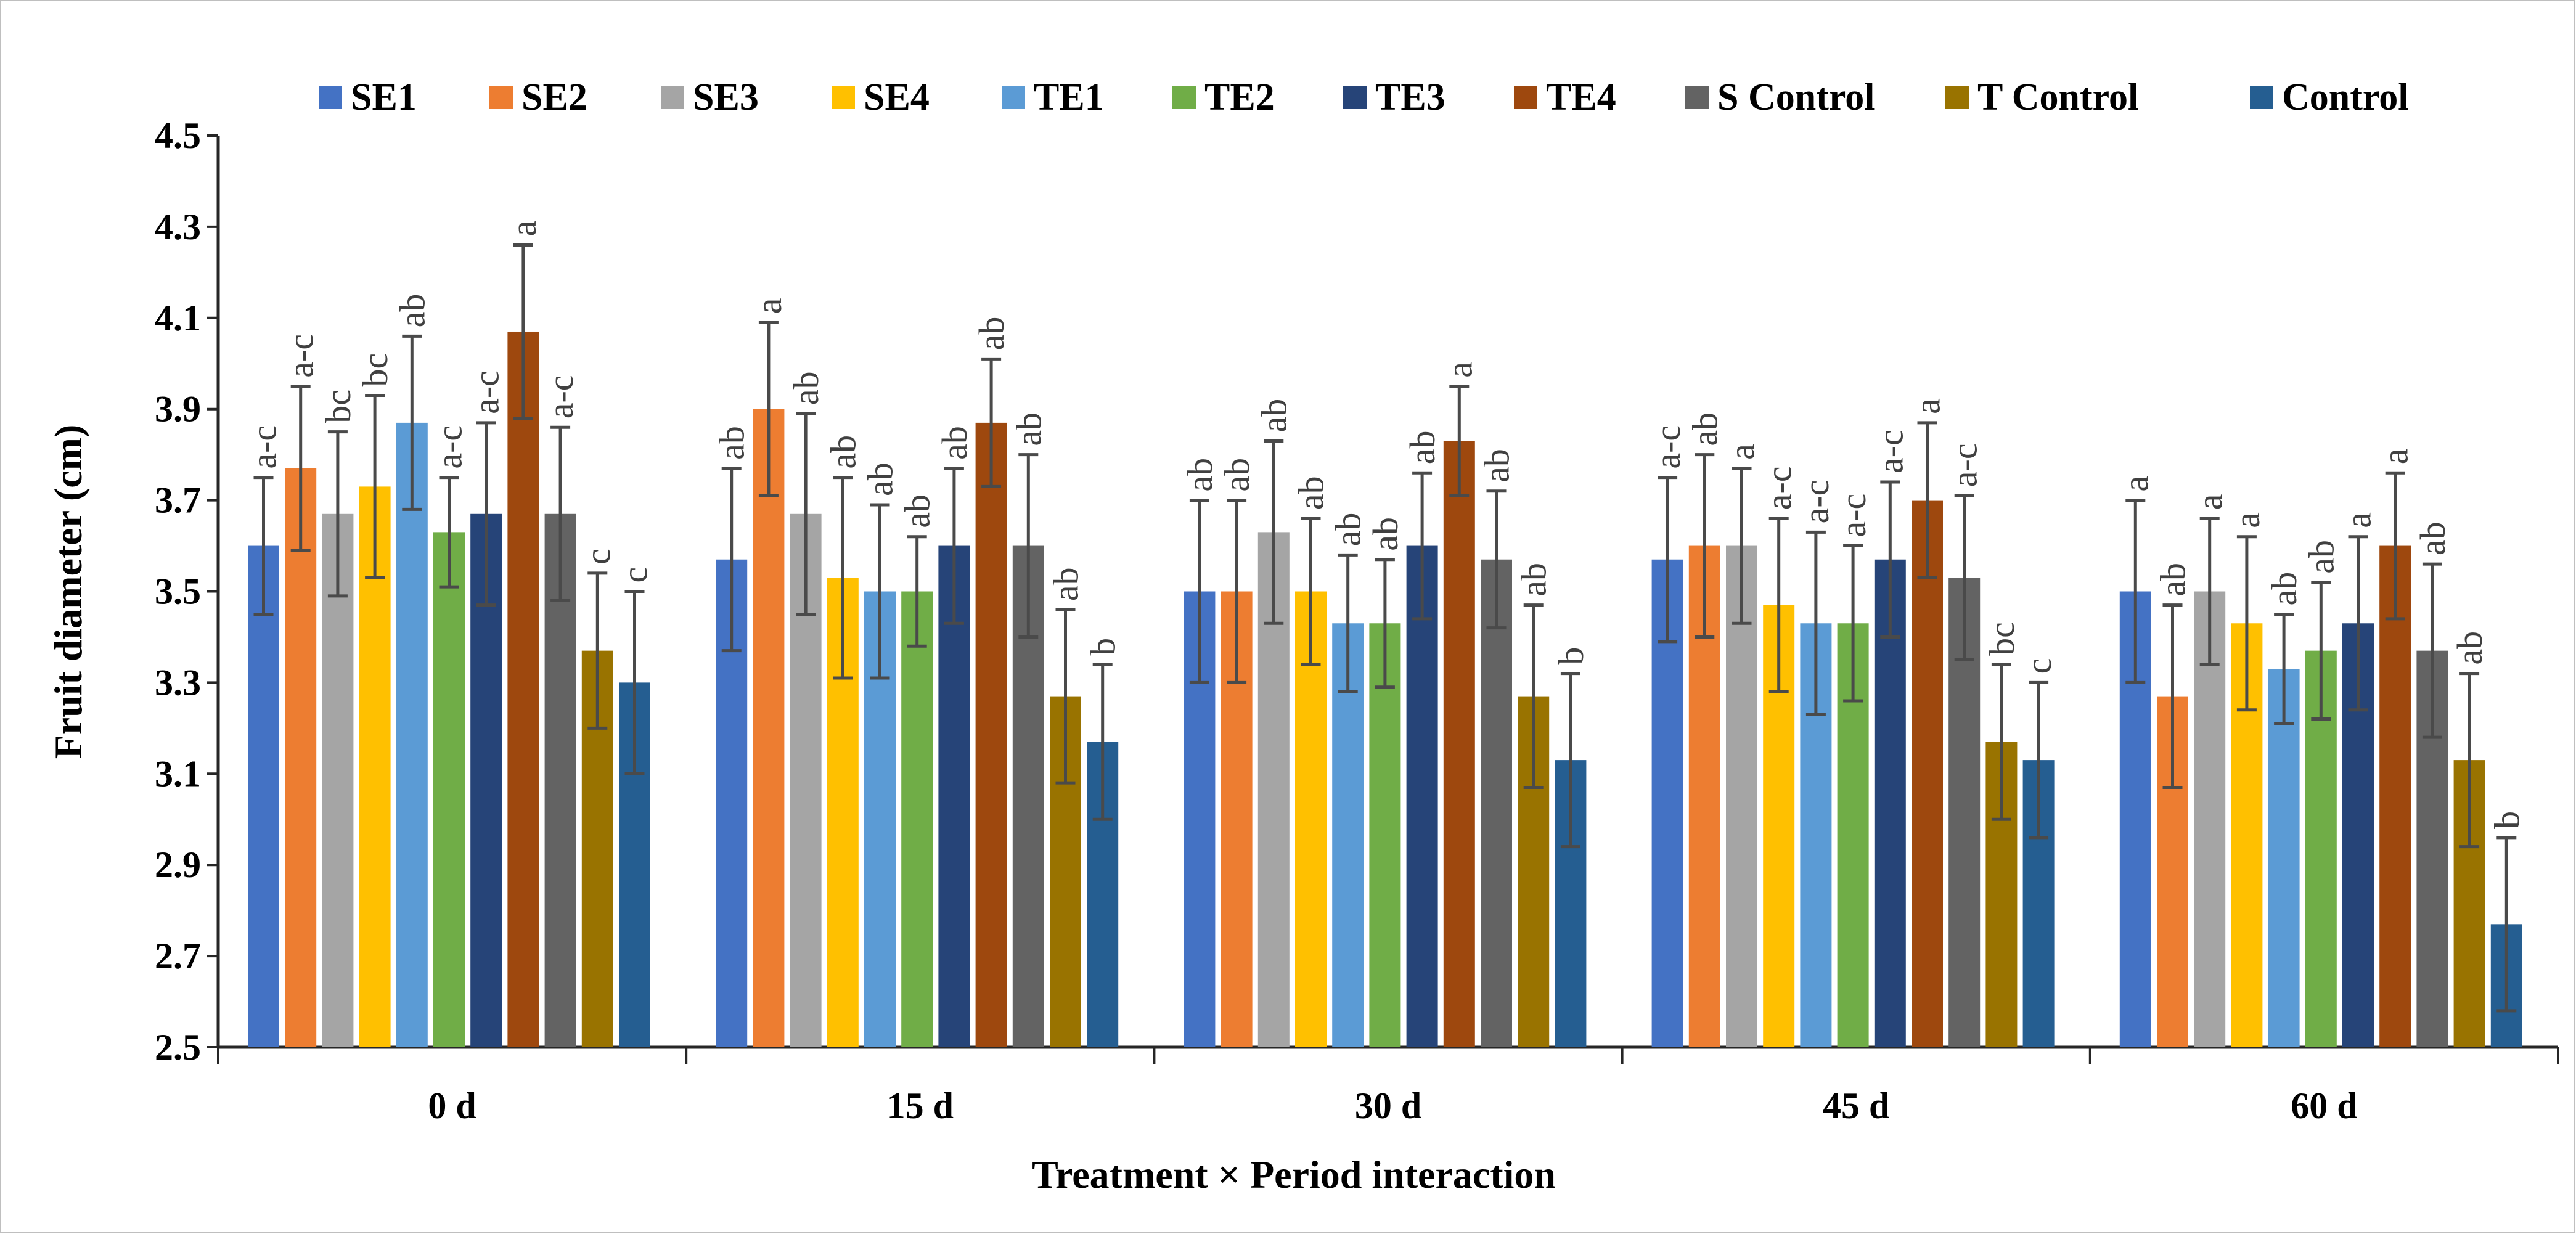 The height and width of the screenshot is (1234, 2576). Describe the element at coordinates (897, 97) in the screenshot. I see `legend-label: SE4` at that location.